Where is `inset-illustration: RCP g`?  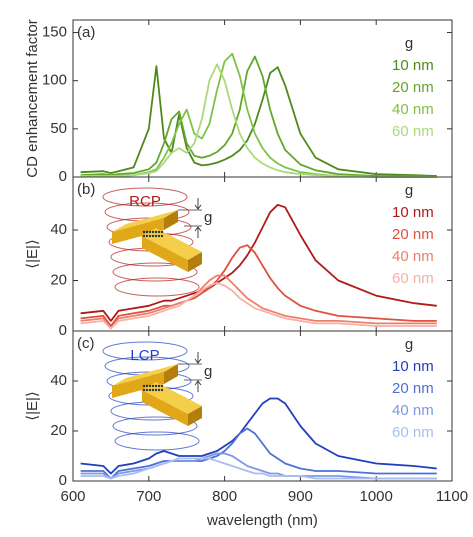
inset-illustration: RCP g is located at coordinates (157, 242).